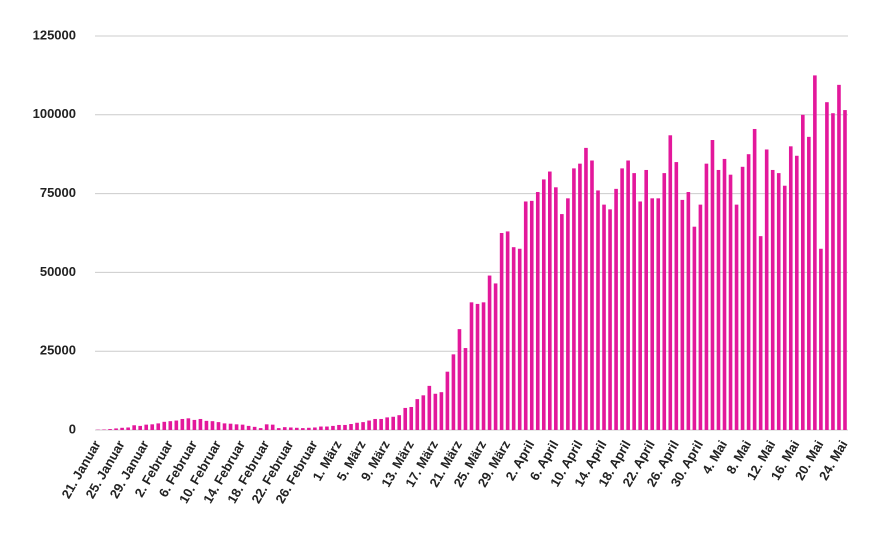 Image resolution: width=873 pixels, height=540 pixels. Describe the element at coordinates (72, 428) in the screenshot. I see `y-tick-label: 0` at that location.